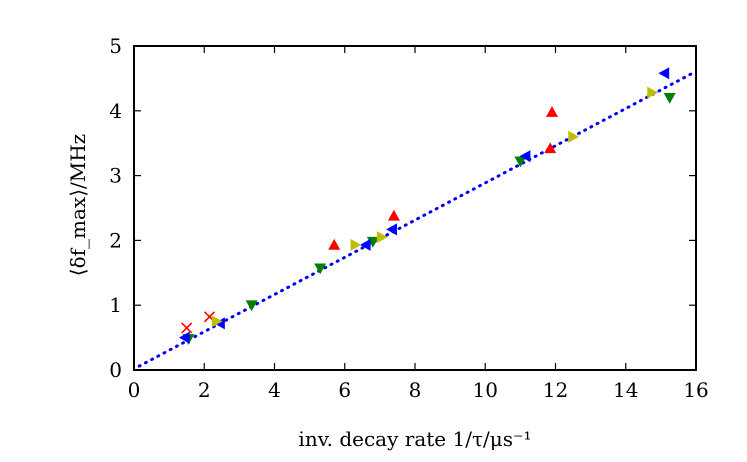 This screenshot has width=747, height=462. I want to click on x-tick-label: 10, so click(485, 390).